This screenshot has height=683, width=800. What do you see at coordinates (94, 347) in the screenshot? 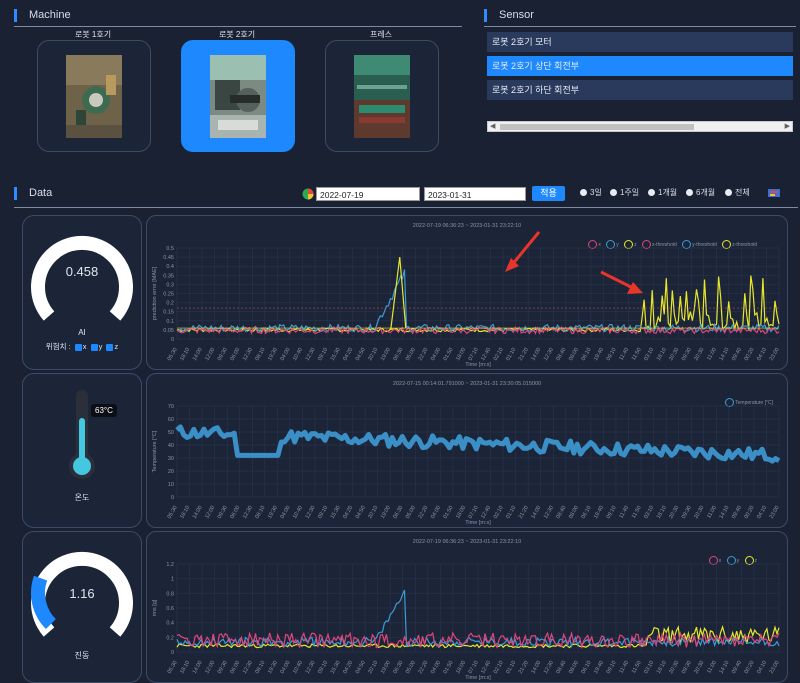
I see `checkbox-y` at bounding box center [94, 347].